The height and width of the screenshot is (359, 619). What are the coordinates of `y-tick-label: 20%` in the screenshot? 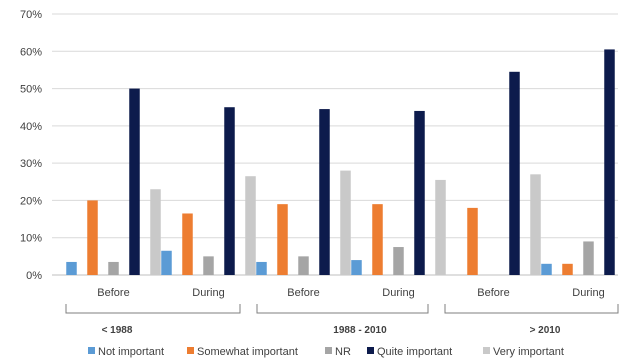 It's located at (31, 201).